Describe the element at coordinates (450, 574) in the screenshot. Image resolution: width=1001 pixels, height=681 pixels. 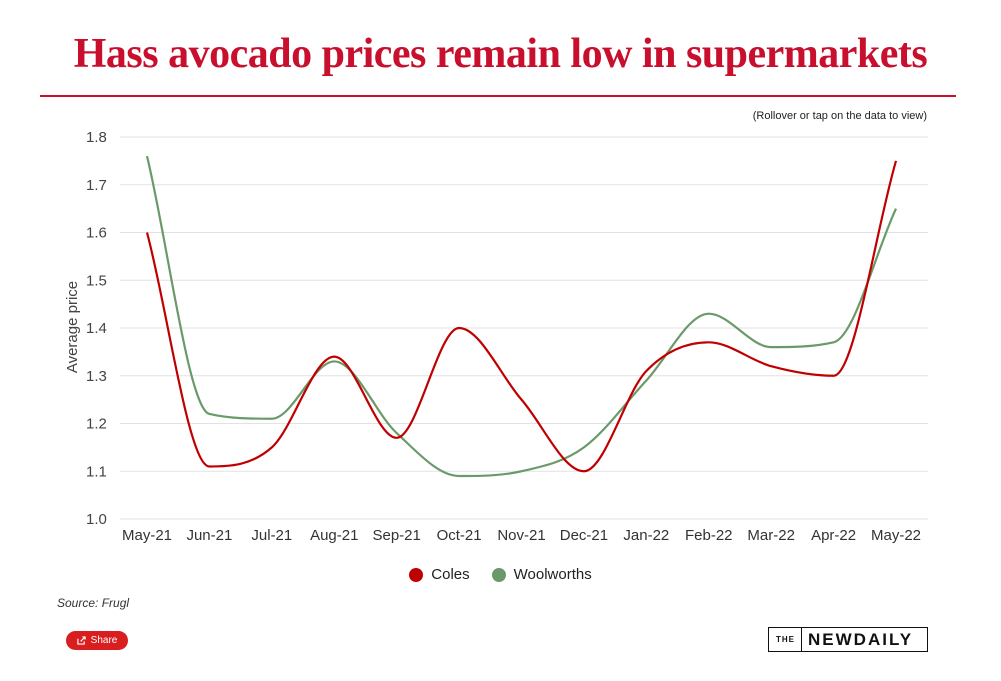
I see `legend-label-coles: Coles` at that location.